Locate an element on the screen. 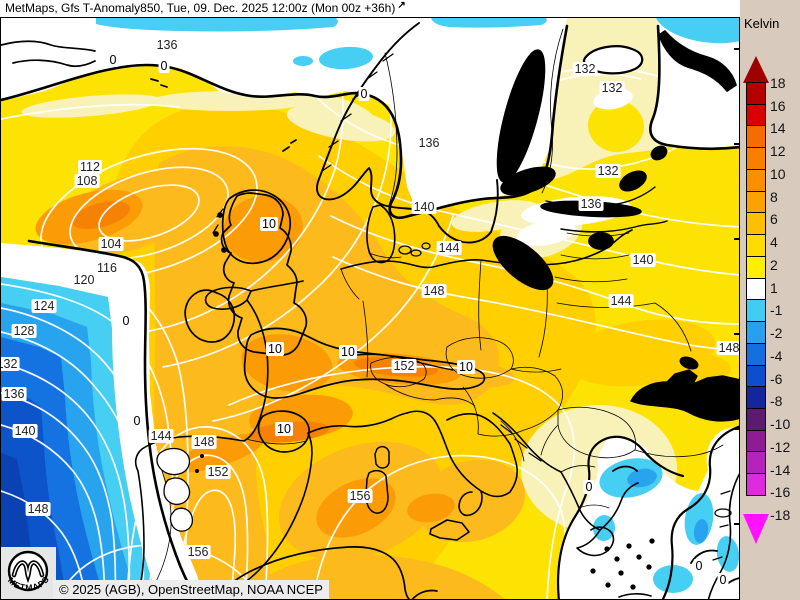 This screenshot has width=800, height=600. attribution-bar: © 2025 (AGB), OpenStreetMap, NOAA NCEP is located at coordinates (191, 589).